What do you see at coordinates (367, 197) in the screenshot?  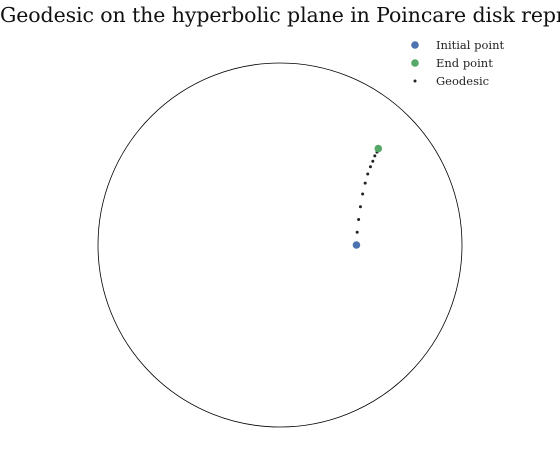 I see `series-layer` at bounding box center [367, 197].